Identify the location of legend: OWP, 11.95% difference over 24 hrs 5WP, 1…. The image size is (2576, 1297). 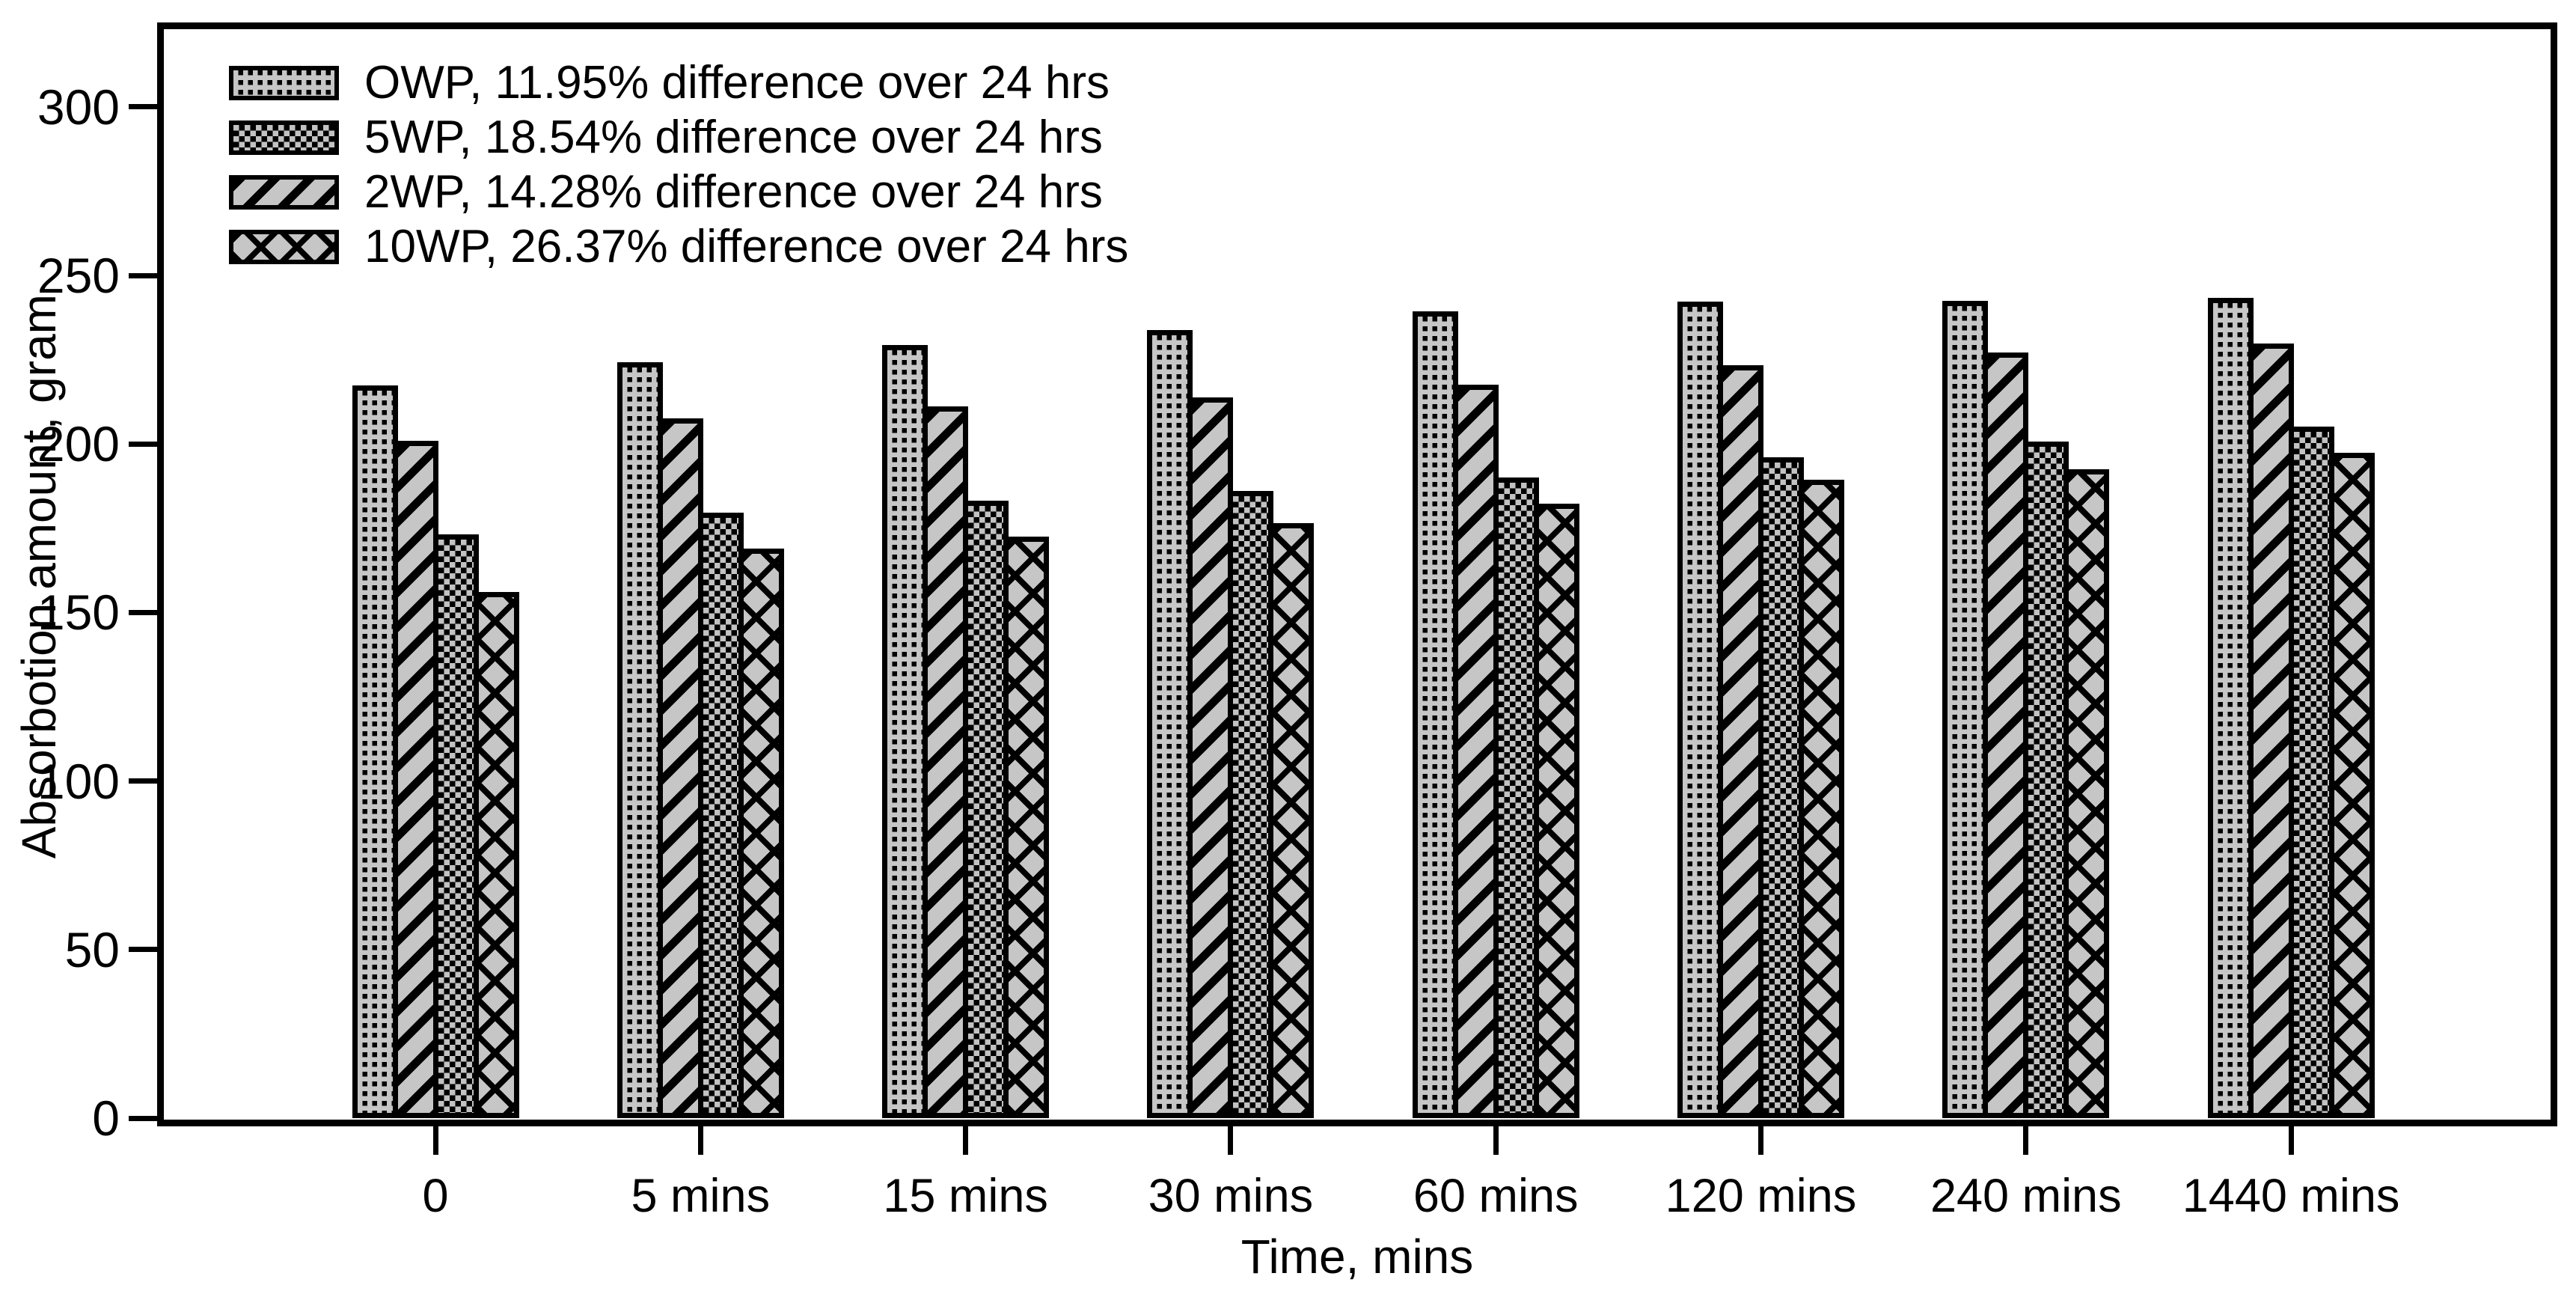
(679, 164).